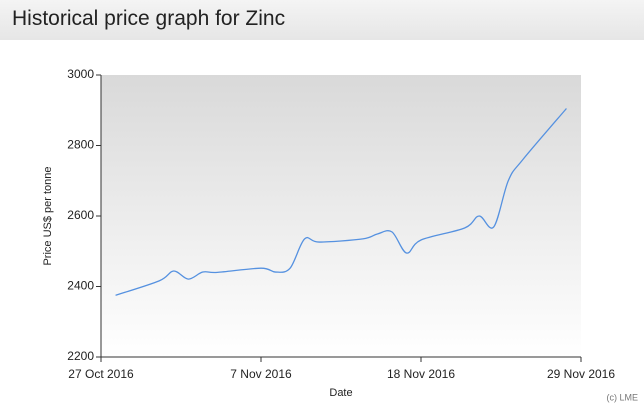  Describe the element at coordinates (80, 74) in the screenshot. I see `y-tick-label: 3000` at that location.